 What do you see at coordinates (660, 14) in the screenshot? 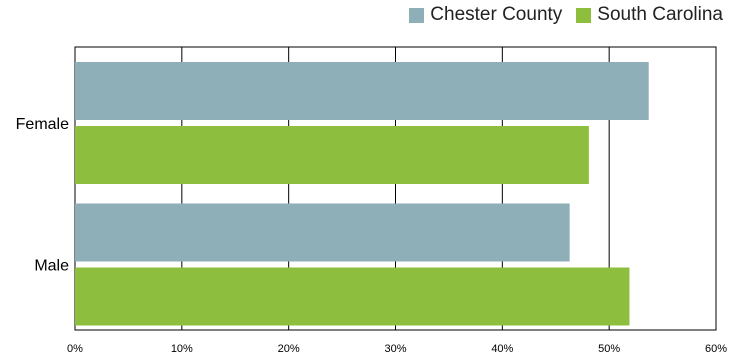
I see `legend-label-south-carolina: South Carolina` at bounding box center [660, 14].